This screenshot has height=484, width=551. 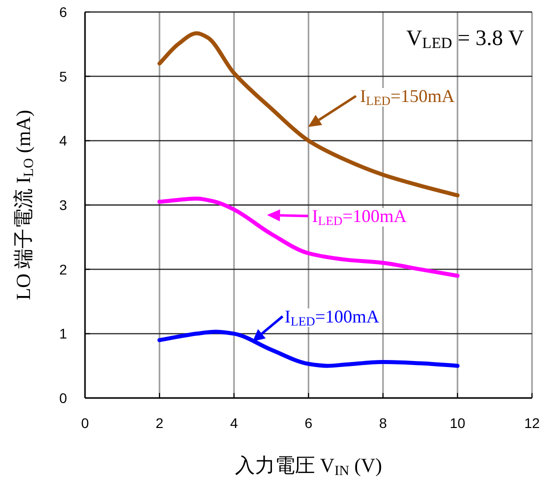 What do you see at coordinates (85, 423) in the screenshot?
I see `x-tick-label: 0` at bounding box center [85, 423].